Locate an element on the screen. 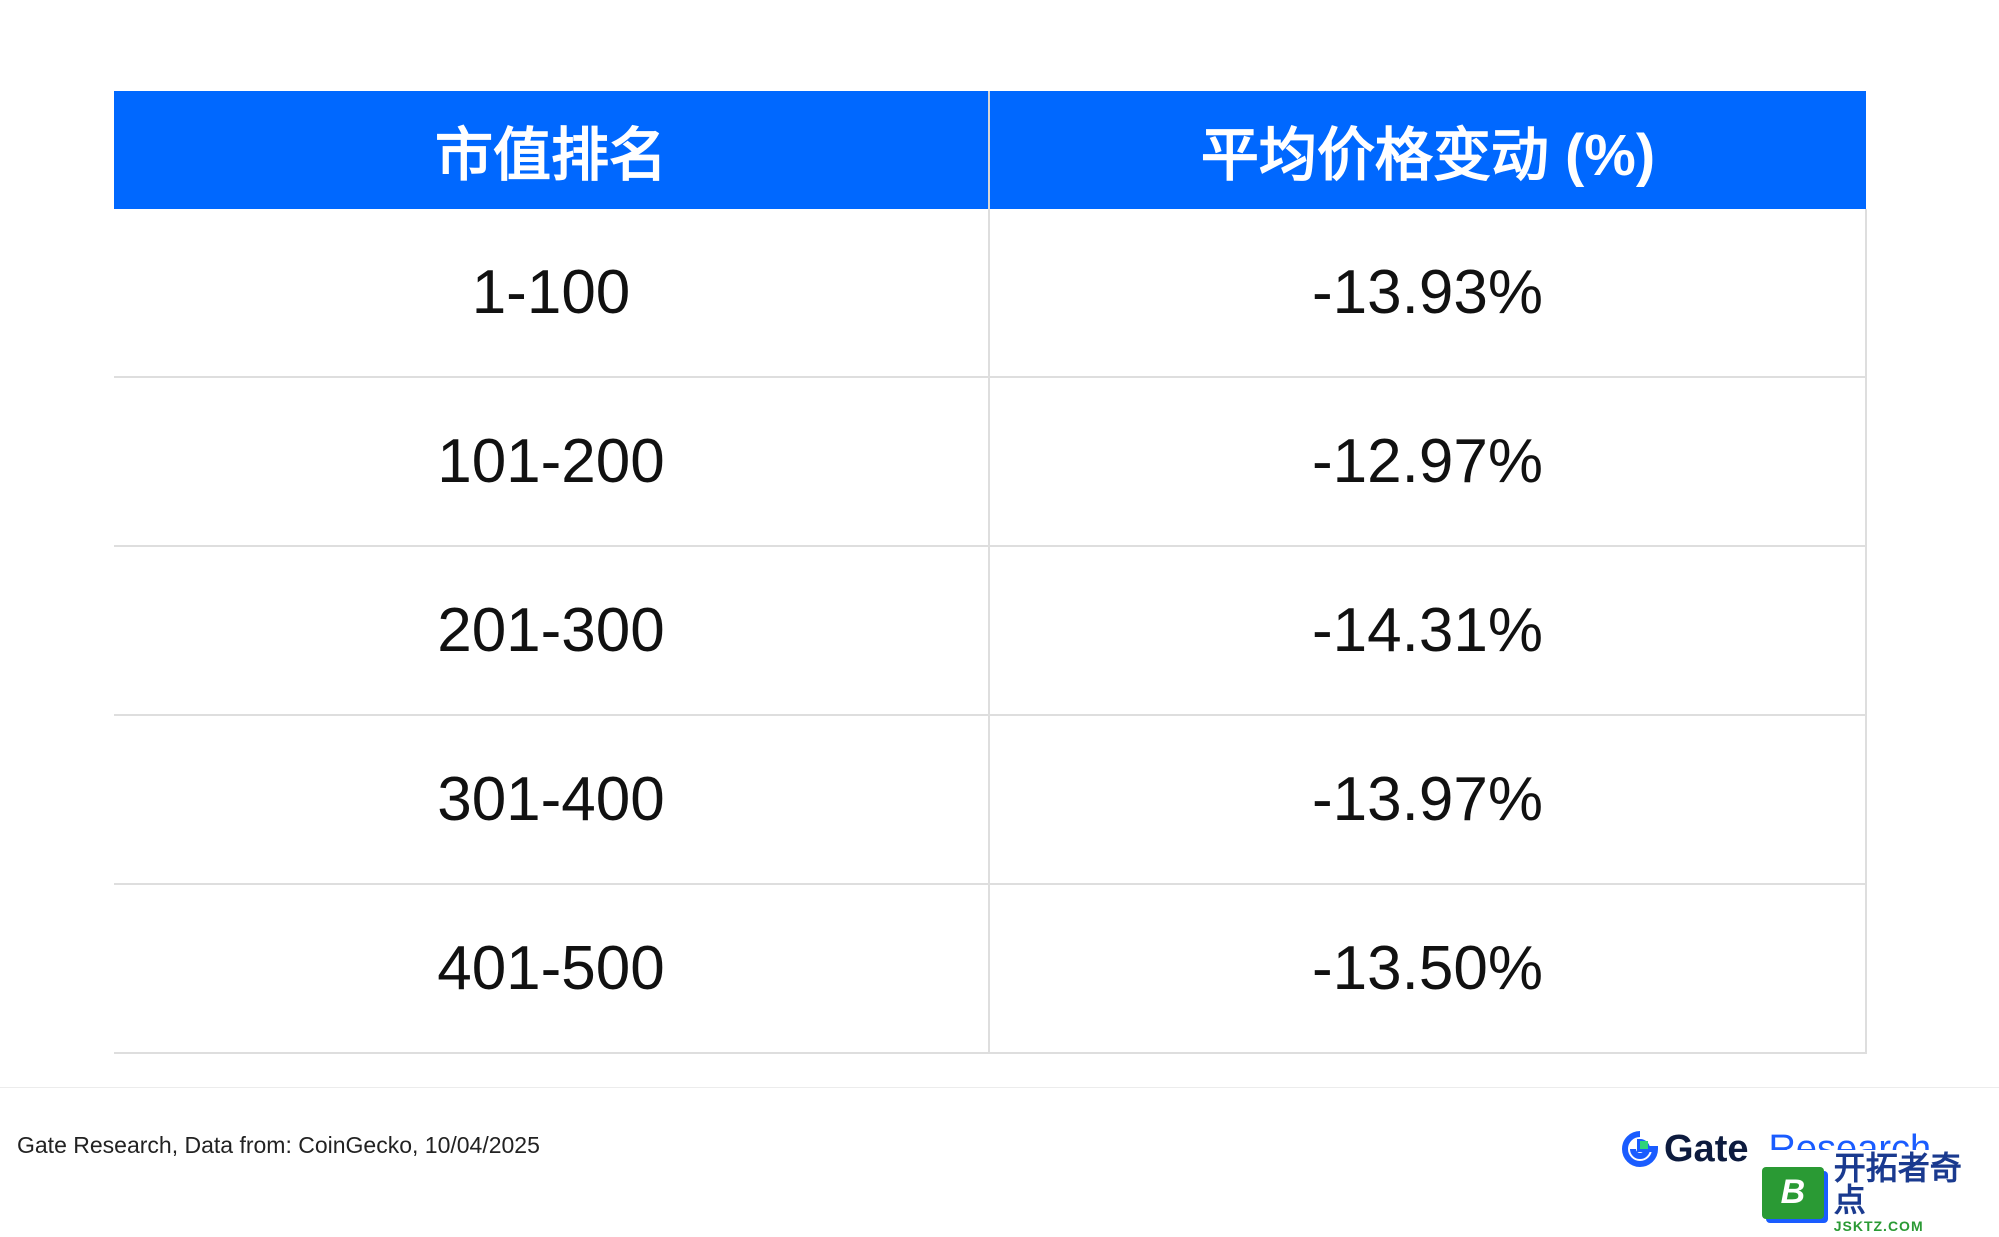 The height and width of the screenshot is (1237, 1999). cell-change: -12.97% is located at coordinates (1428, 462).